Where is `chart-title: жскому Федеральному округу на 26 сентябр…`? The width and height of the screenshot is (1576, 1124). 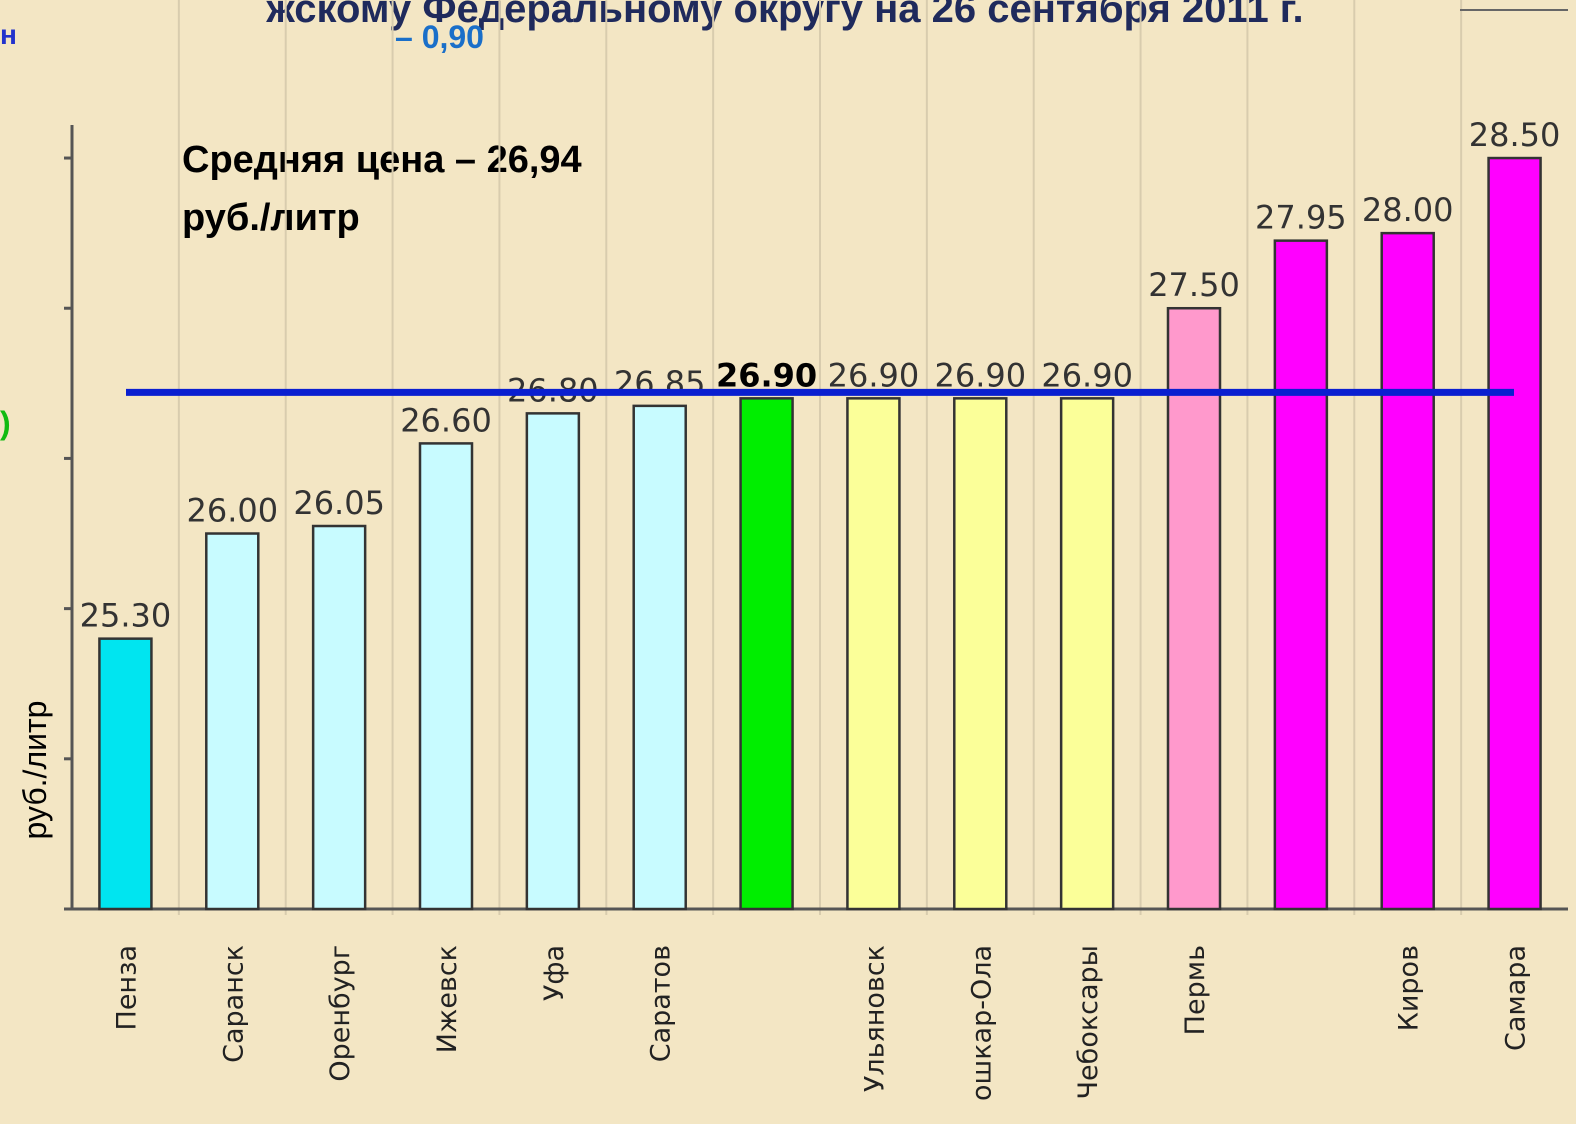
chart-title: жскому Федеральному округу на 26 сентябр… is located at coordinates (784, 15).